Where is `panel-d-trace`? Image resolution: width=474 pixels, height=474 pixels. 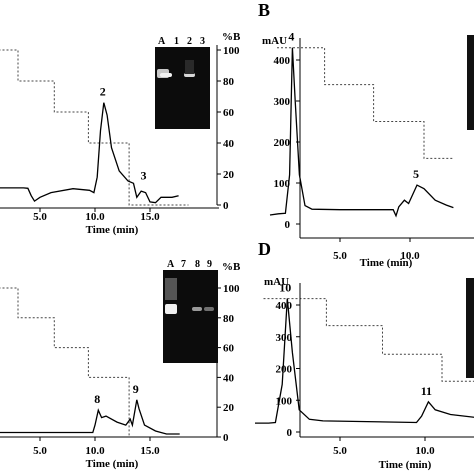
panel-d-trace is located at coordinates (364, 361).